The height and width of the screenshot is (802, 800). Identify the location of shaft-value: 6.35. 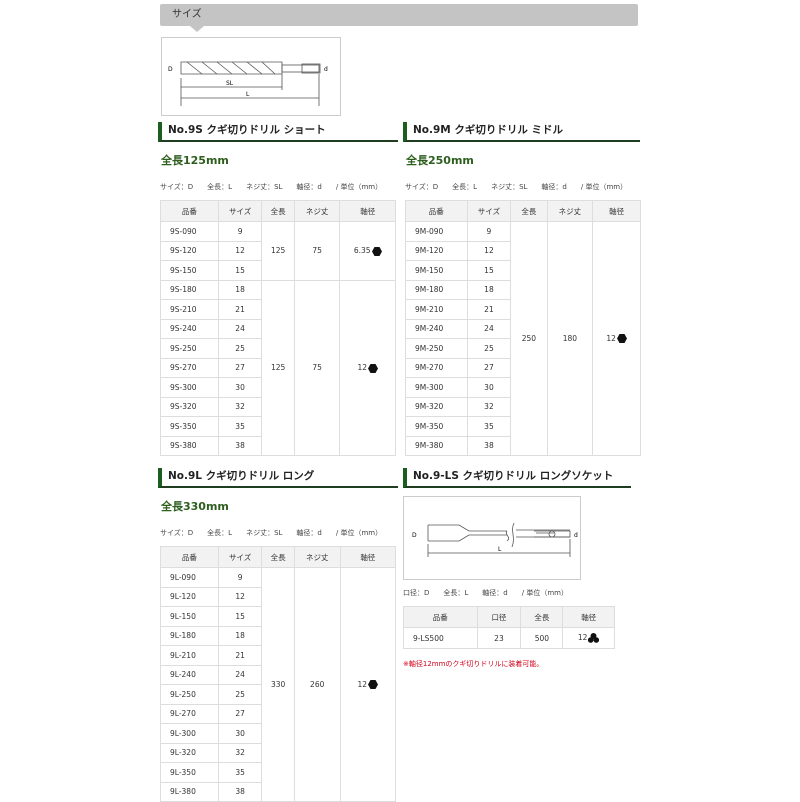
(362, 250).